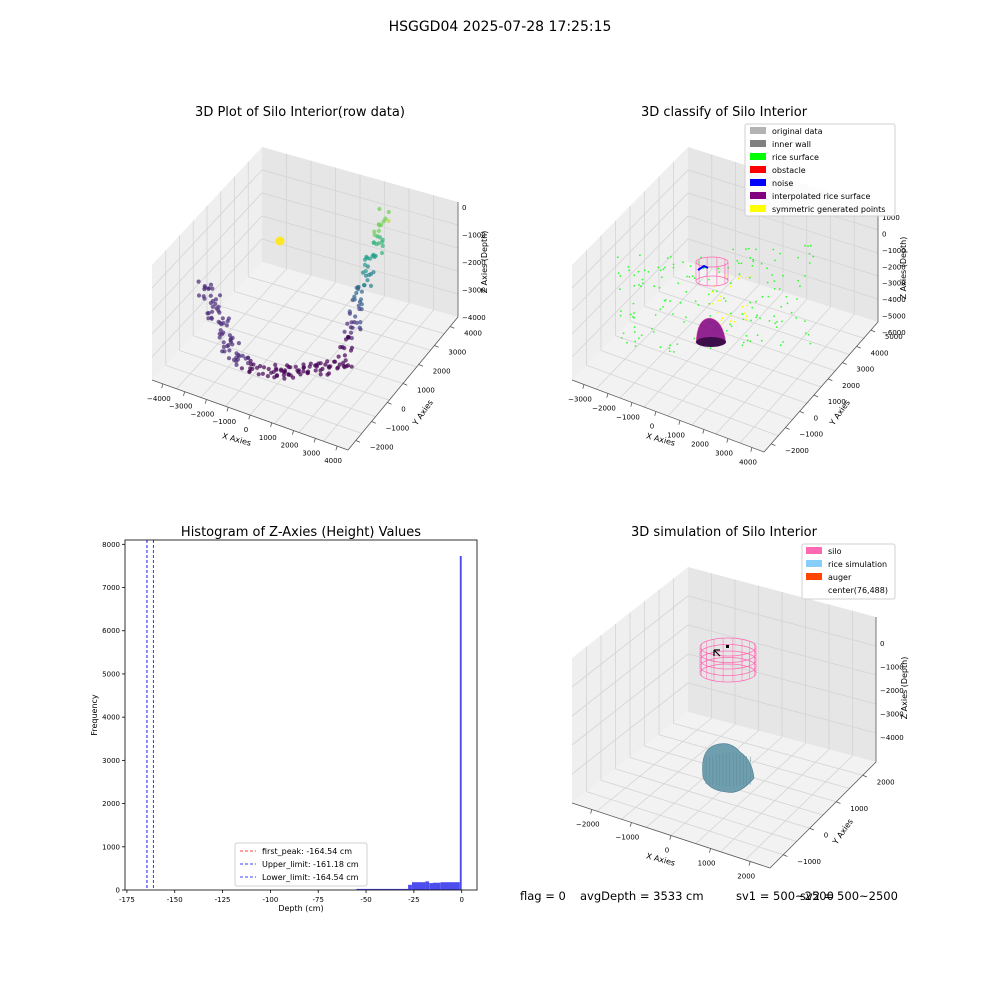  I want to click on legend-label: original data, so click(797, 131).